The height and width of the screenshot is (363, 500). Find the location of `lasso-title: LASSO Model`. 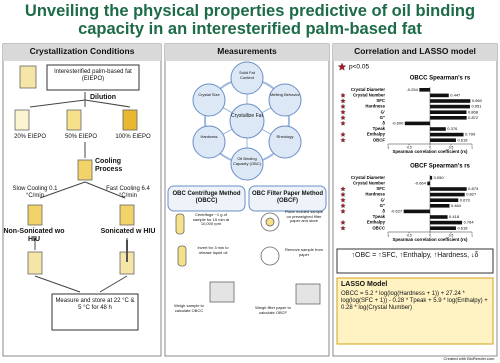

lasso-title: LASSO Model is located at coordinates (364, 284).